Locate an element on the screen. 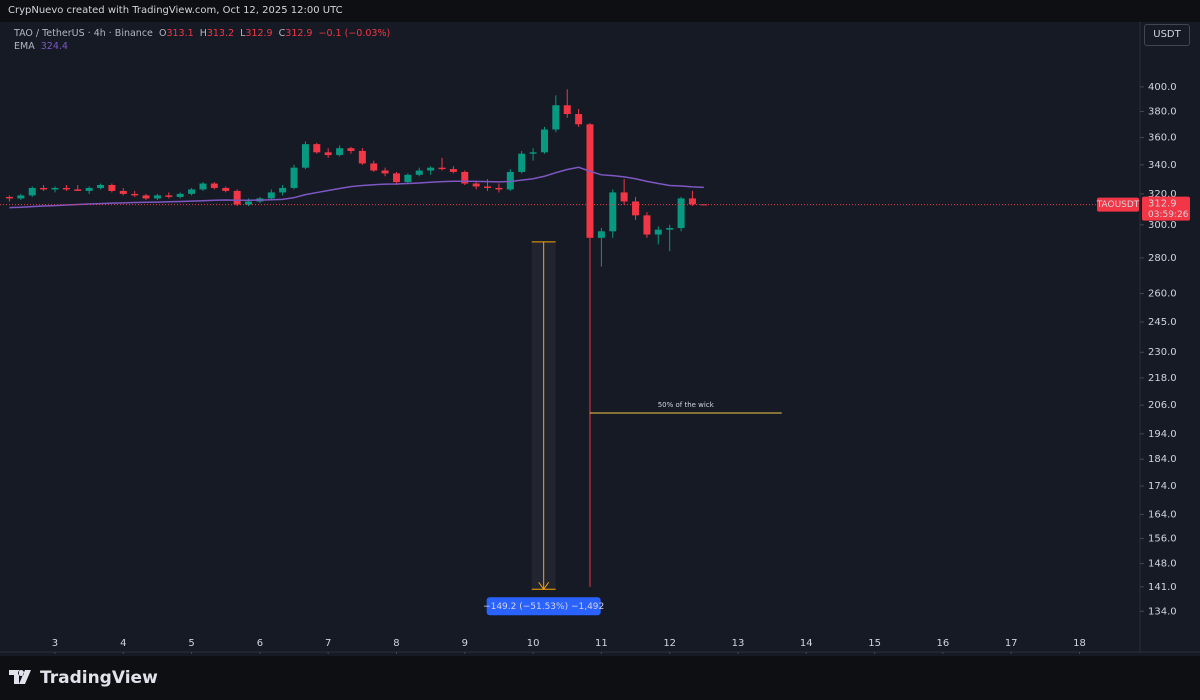  x-tick-label: 16 is located at coordinates (943, 643).